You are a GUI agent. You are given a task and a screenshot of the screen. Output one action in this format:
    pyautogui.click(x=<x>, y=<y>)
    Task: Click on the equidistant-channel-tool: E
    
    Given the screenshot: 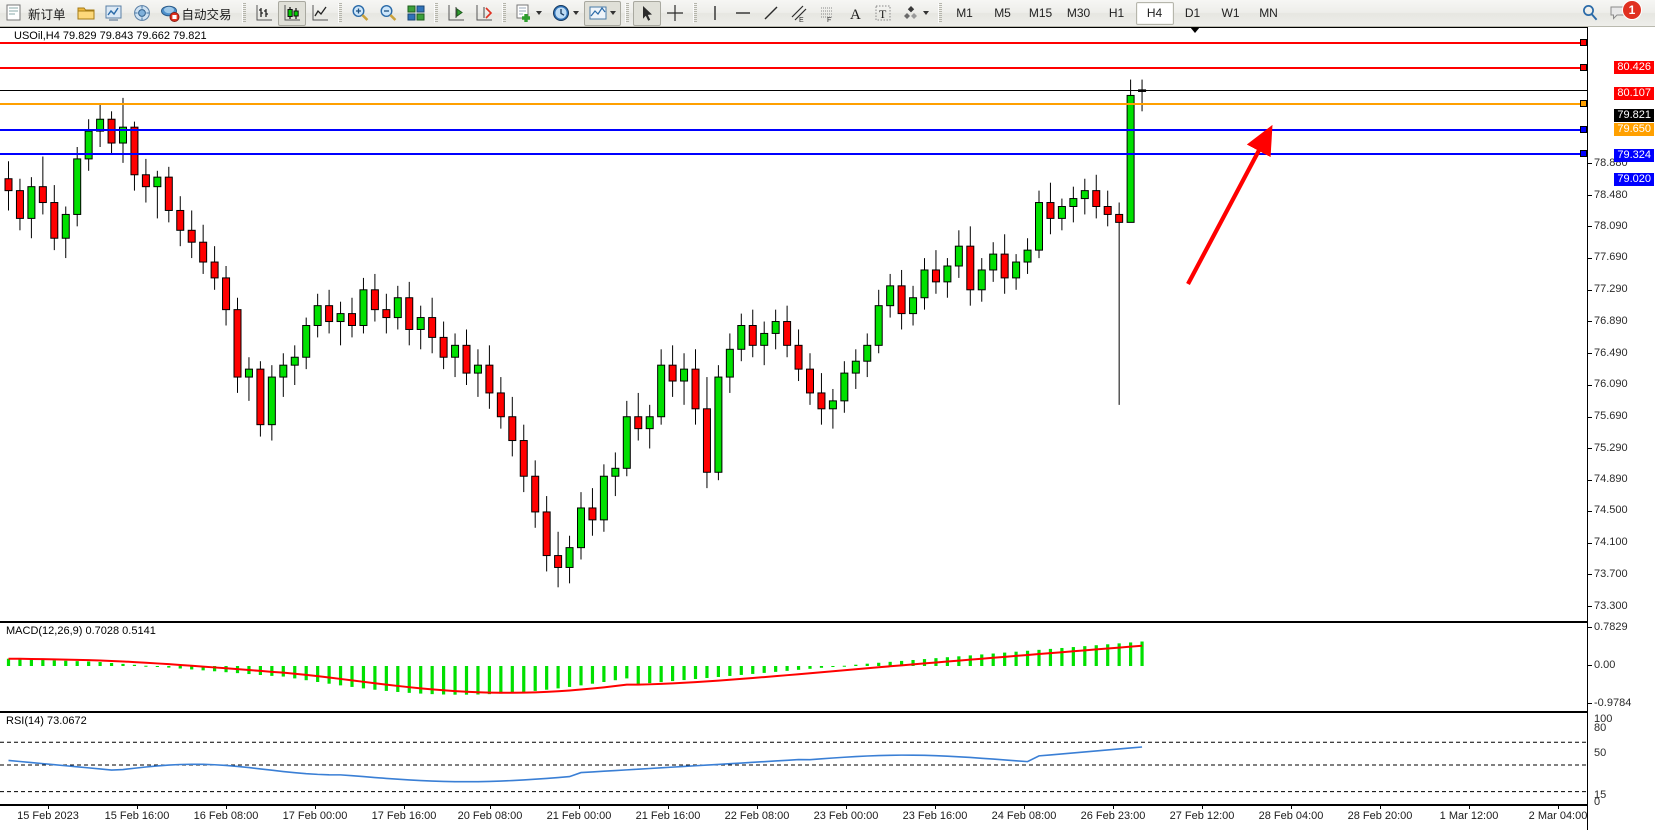 What is the action you would take?
    pyautogui.click(x=799, y=13)
    